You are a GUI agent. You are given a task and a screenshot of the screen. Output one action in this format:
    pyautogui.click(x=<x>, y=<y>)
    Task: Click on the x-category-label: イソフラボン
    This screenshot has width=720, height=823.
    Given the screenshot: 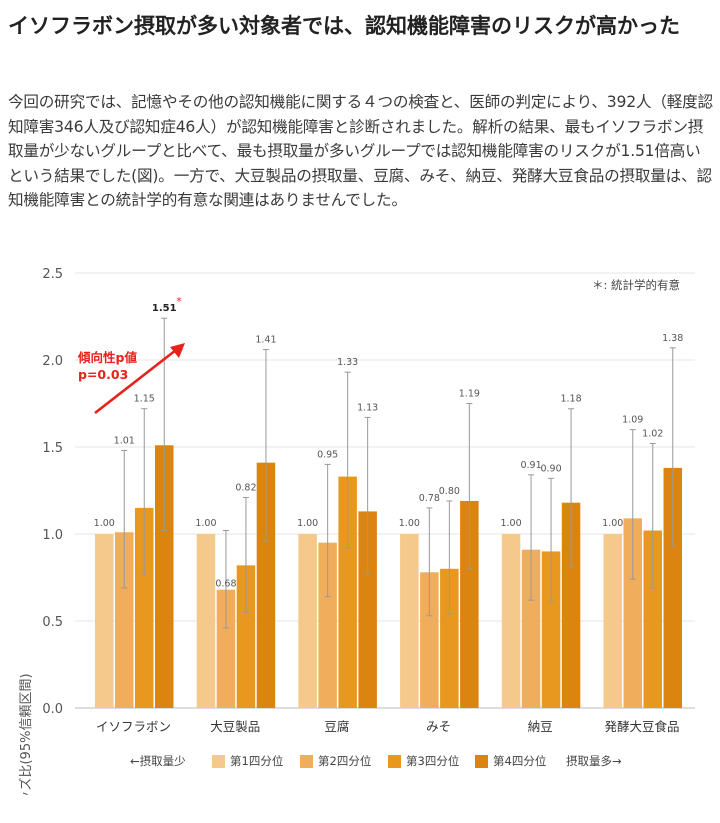 What is the action you would take?
    pyautogui.click(x=133, y=726)
    